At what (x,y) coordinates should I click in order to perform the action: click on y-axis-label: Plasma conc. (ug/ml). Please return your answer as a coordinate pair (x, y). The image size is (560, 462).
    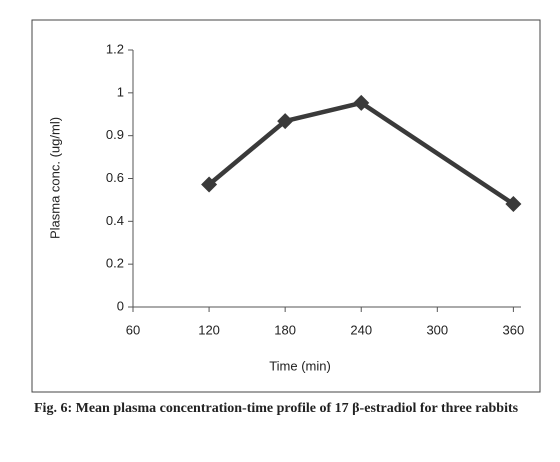
    Looking at the image, I should click on (54, 178).